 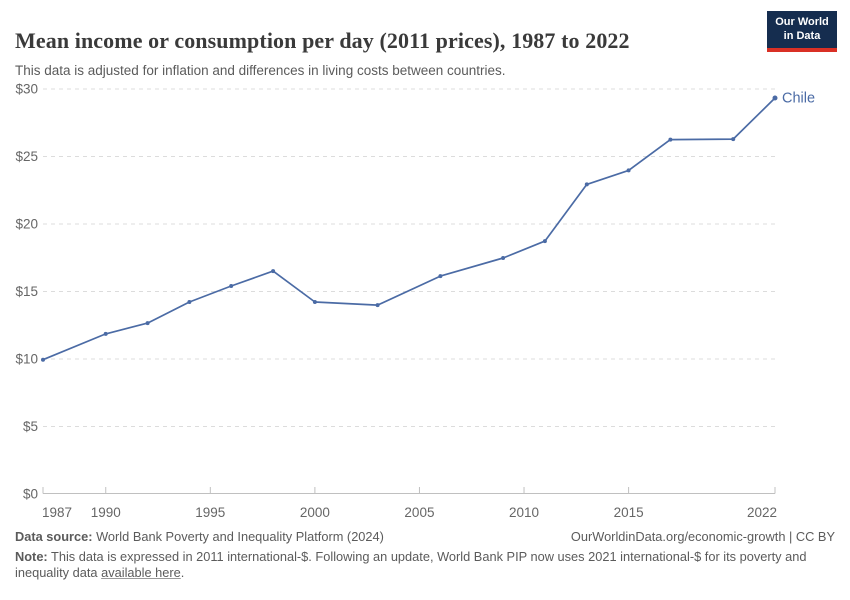 What do you see at coordinates (141, 572) in the screenshot?
I see `available-here-link: available here` at bounding box center [141, 572].